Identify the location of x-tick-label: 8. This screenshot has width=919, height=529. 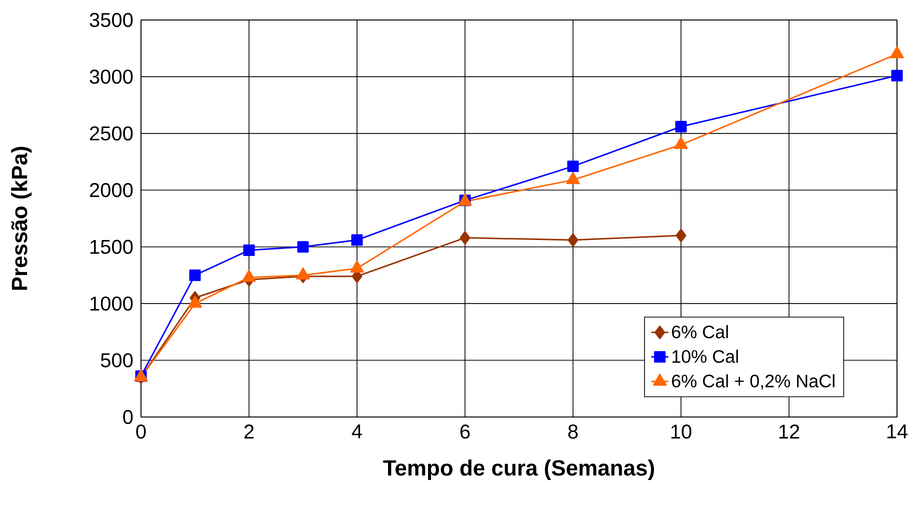
(573, 431).